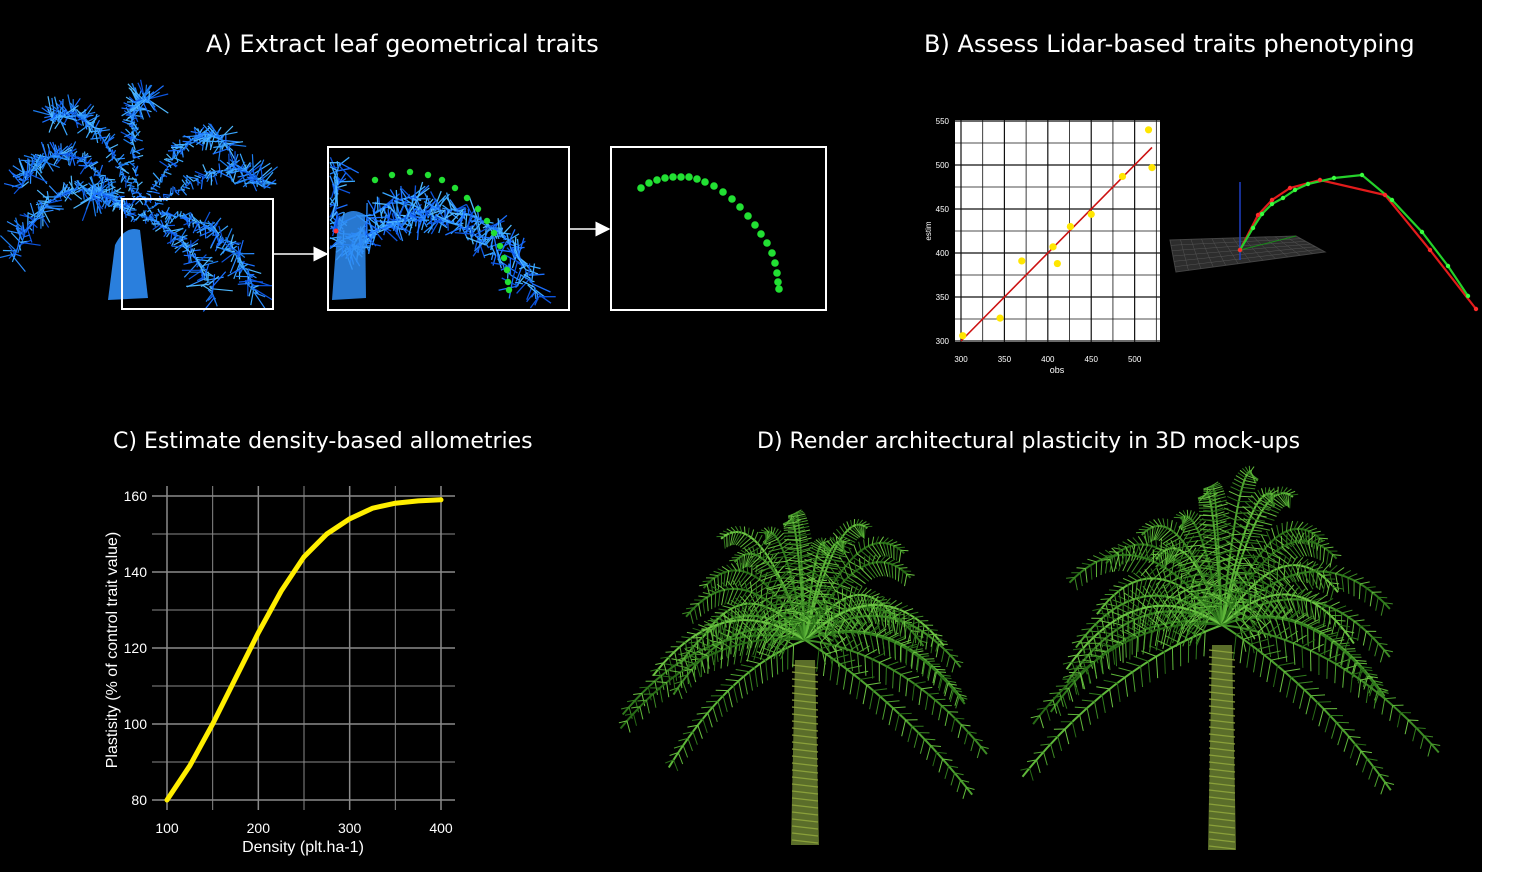 This screenshot has width=1518, height=872. I want to click on scatter-x-tick-label: 500, so click(1135, 359).